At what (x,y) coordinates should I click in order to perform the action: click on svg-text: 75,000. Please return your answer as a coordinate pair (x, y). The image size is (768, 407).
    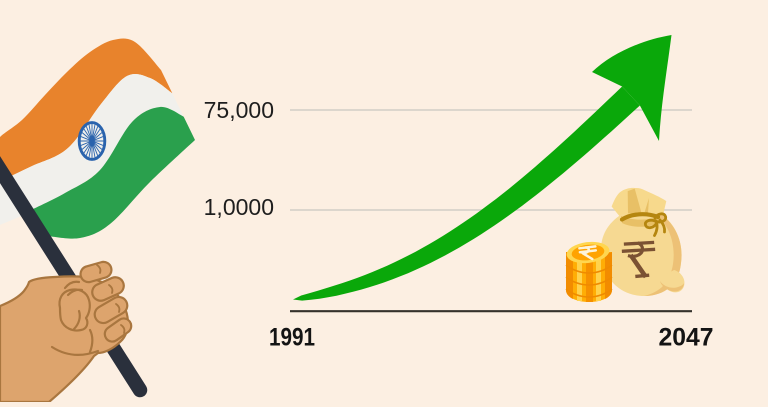
    Looking at the image, I should click on (239, 110).